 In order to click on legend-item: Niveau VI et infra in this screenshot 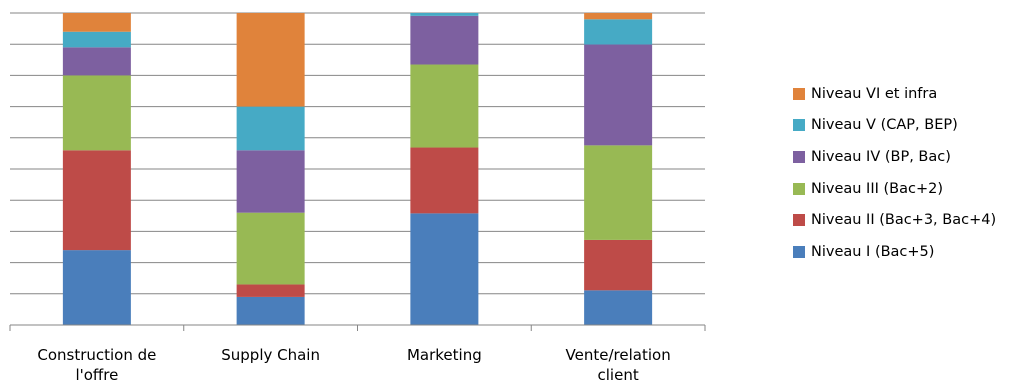, I will do `click(913, 94)`.